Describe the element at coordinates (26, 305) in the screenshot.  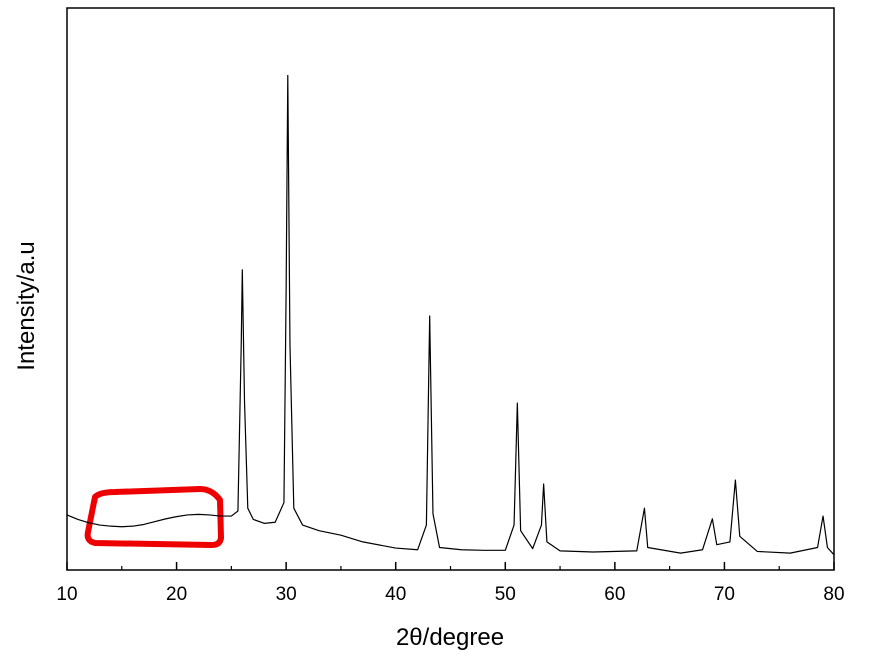
I see `y-axis-title: Intensity/a.u` at that location.